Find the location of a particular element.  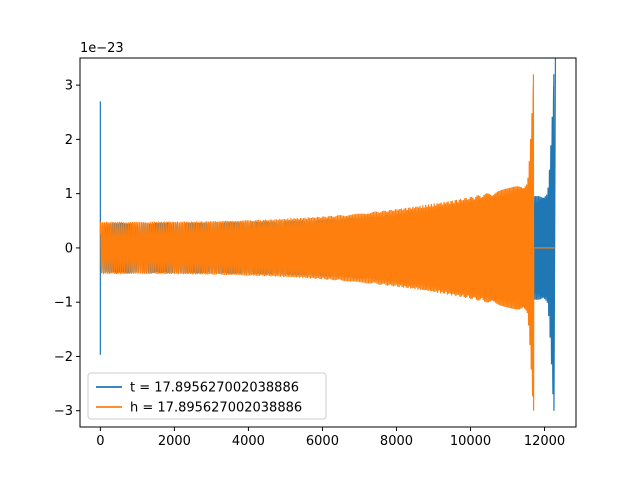

y-tick-label: 0 is located at coordinates (69, 248).